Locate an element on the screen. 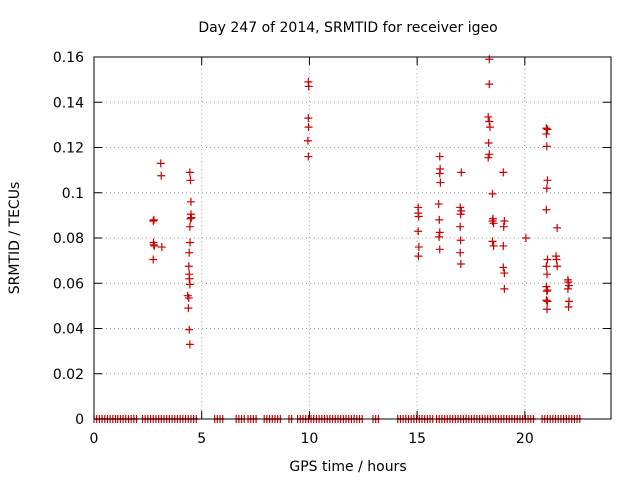 Image resolution: width=640 pixels, height=480 pixels. x-axis-label: GPS time / hours is located at coordinates (347, 467).